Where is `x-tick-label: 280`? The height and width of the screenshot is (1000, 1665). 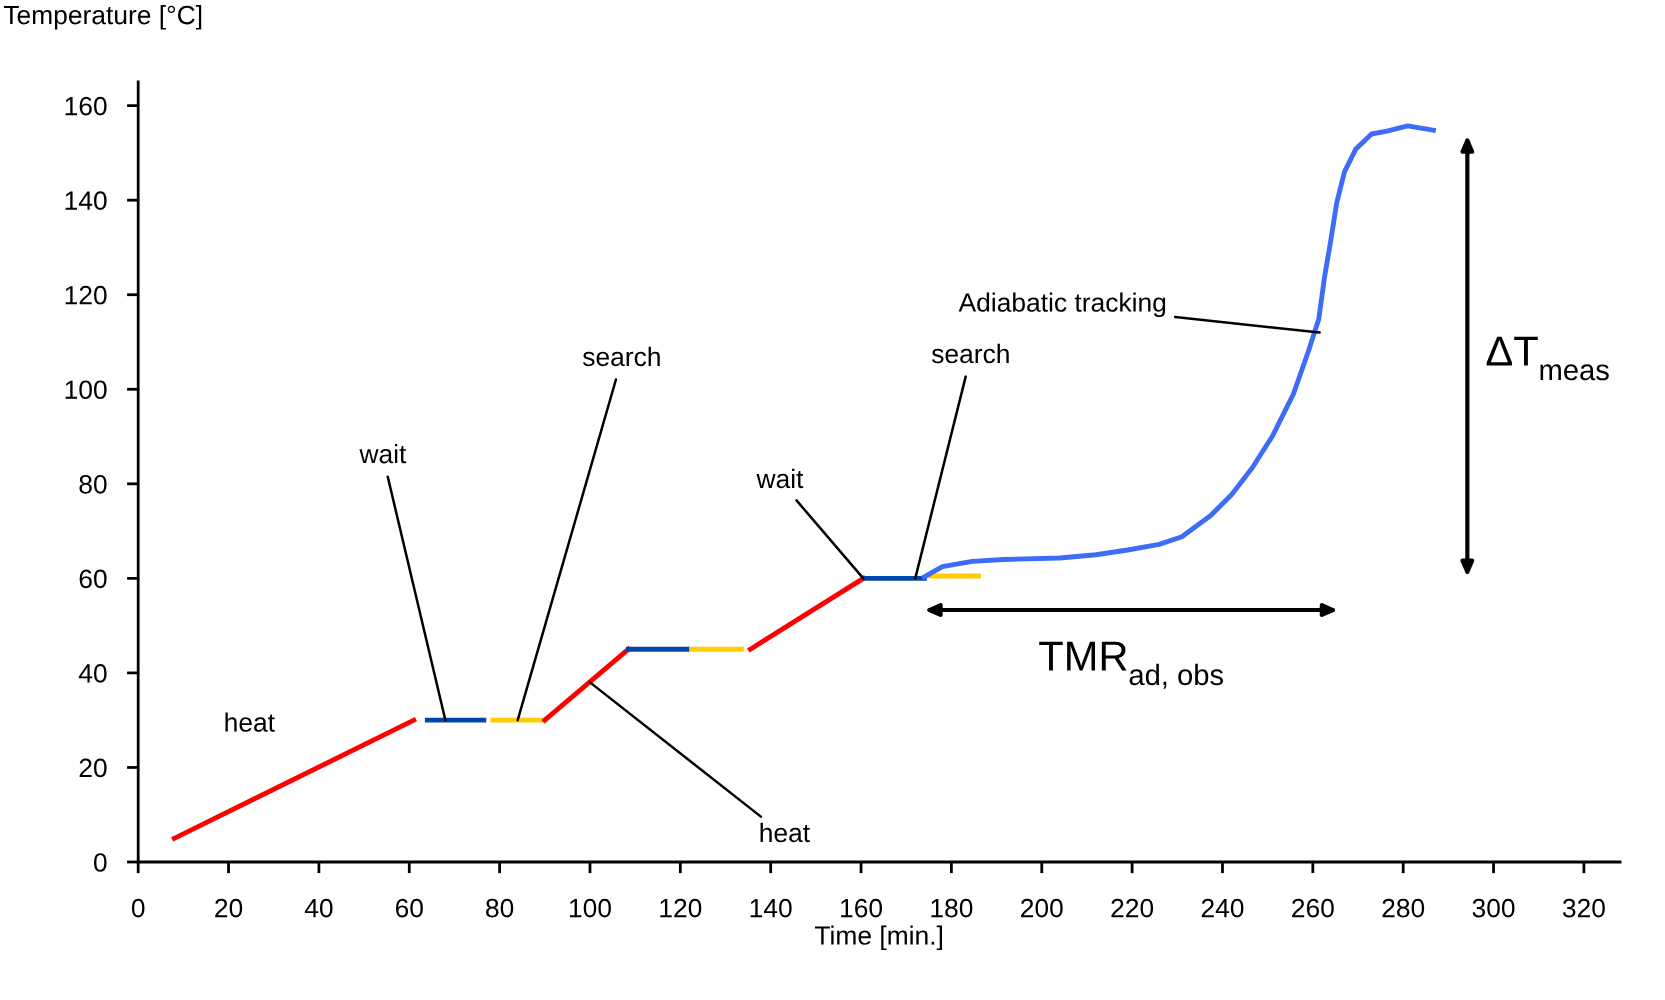 x-tick-label: 280 is located at coordinates (1403, 908).